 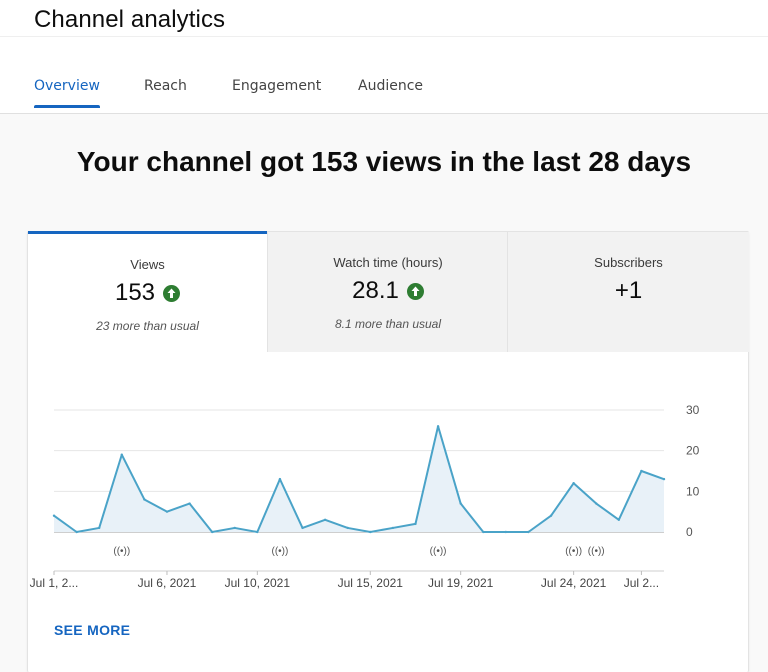 What do you see at coordinates (375, 290) in the screenshot?
I see `metric-watch-time-value: 28.1` at bounding box center [375, 290].